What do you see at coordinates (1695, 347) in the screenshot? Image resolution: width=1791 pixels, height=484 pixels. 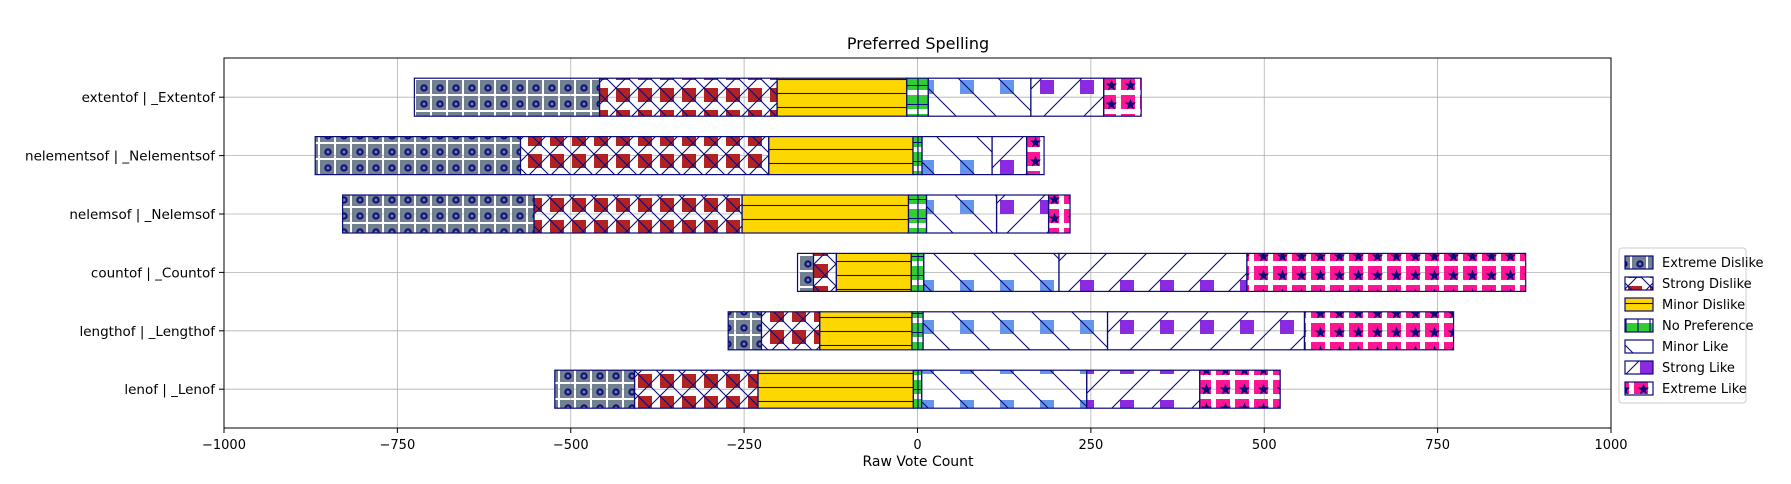 I see `legend-label: Minor Like` at bounding box center [1695, 347].